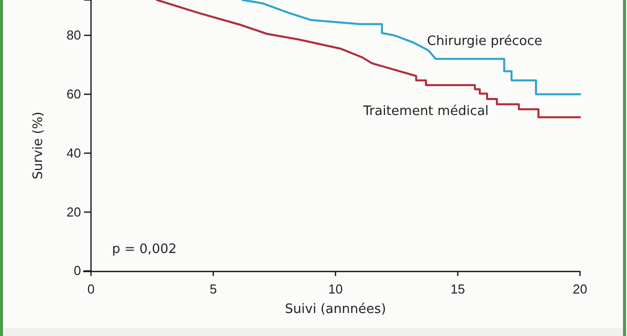  I want to click on y-tick-label: 20, so click(73, 212).